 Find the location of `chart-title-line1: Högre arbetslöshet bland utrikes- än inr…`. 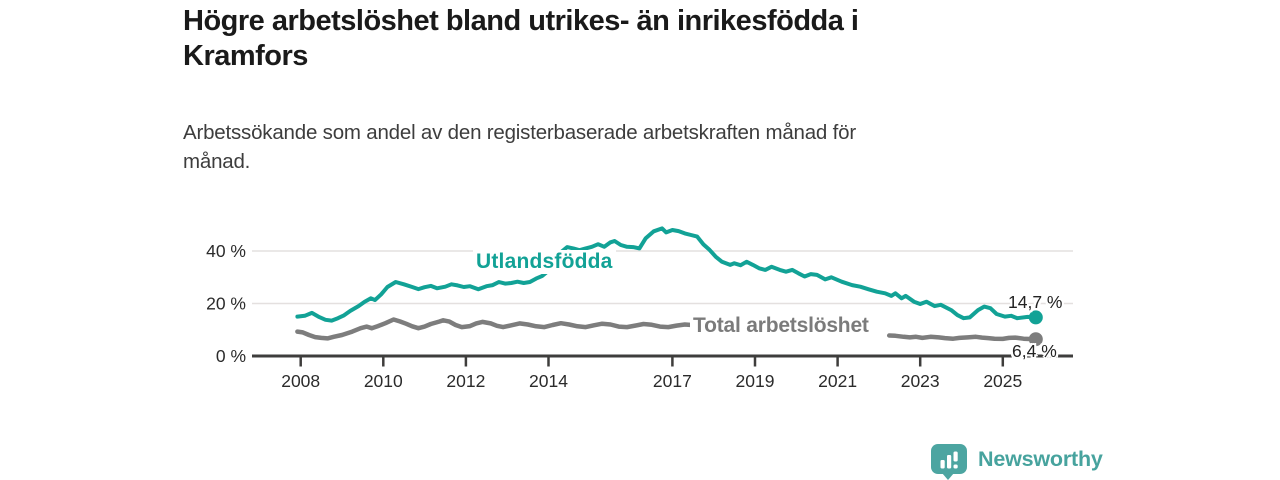

chart-title-line1: Högre arbetslöshet bland utrikes- än inr… is located at coordinates (521, 21).